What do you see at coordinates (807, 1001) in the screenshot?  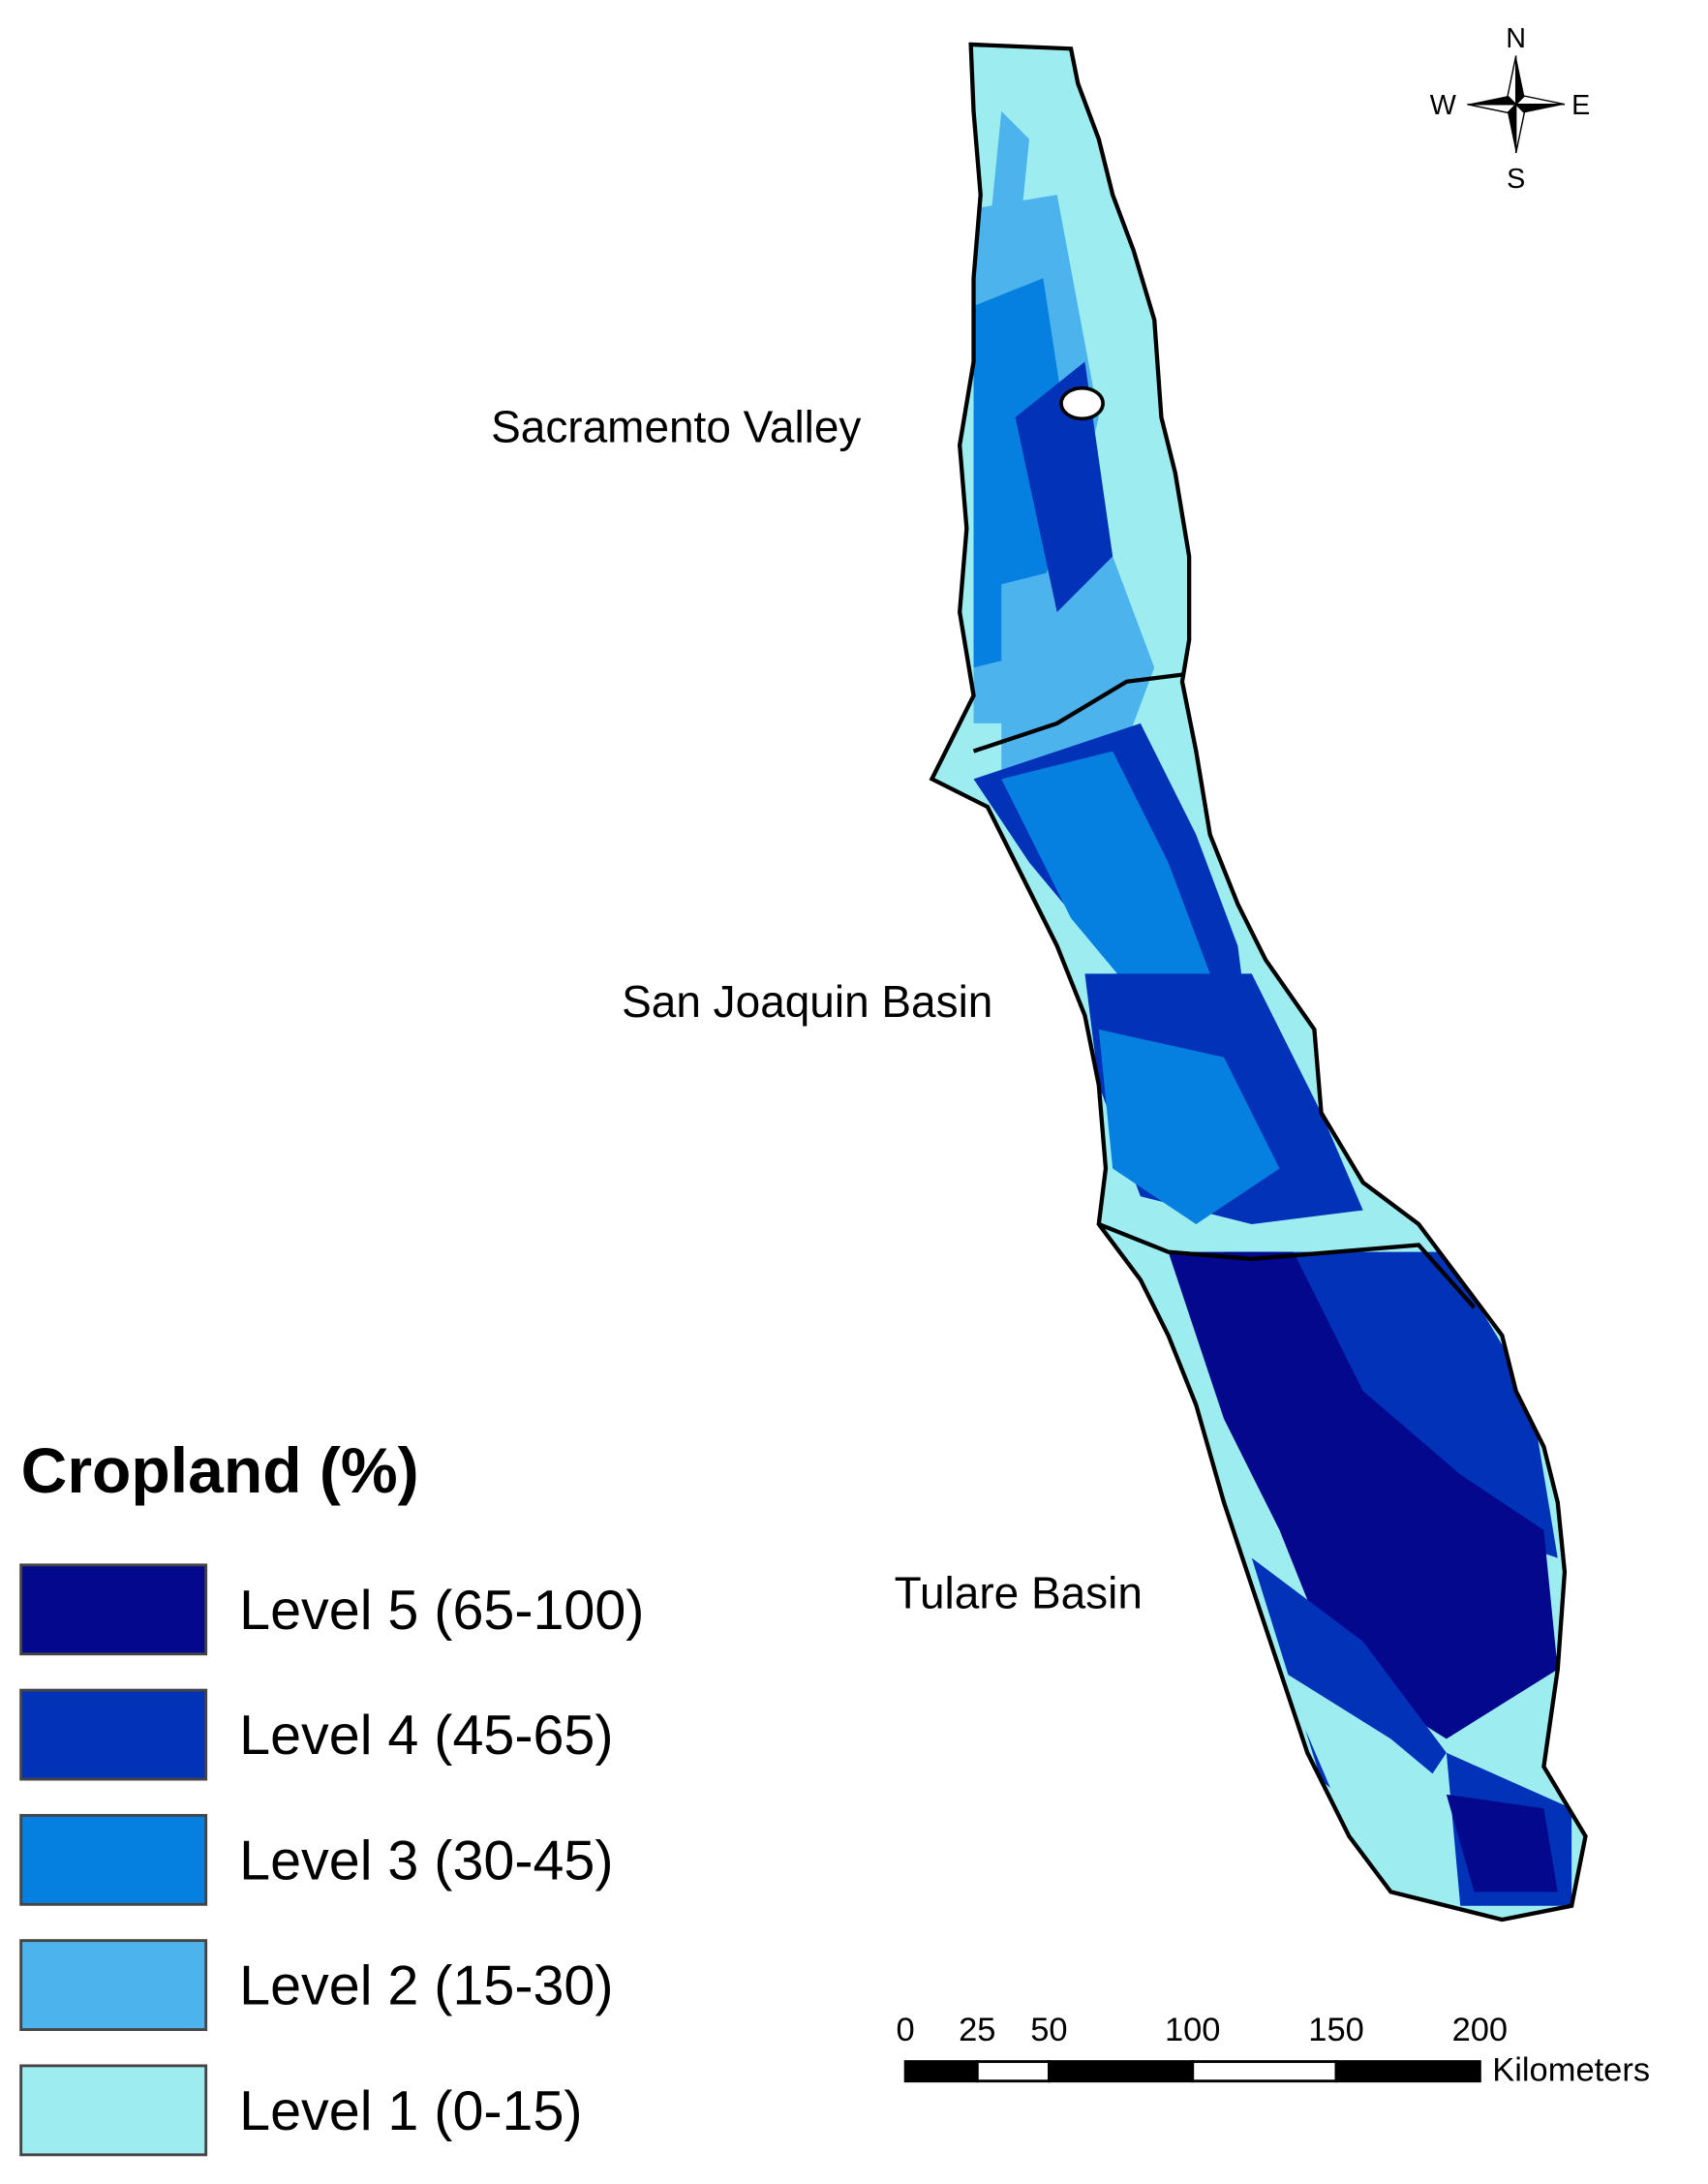 I see `region-label: San Joaquin Basin` at bounding box center [807, 1001].